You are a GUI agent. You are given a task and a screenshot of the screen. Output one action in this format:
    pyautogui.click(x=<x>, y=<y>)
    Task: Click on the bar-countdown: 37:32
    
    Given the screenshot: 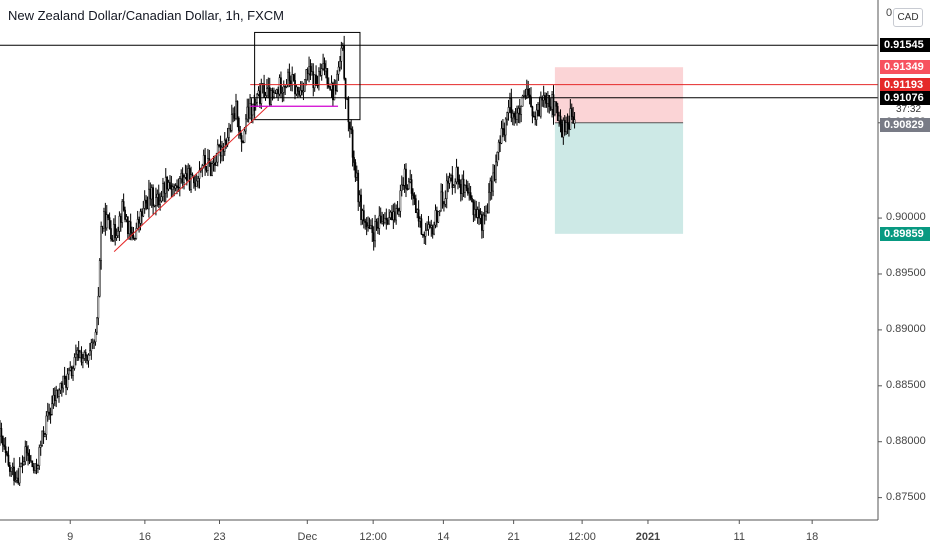 What is the action you would take?
    pyautogui.click(x=909, y=110)
    